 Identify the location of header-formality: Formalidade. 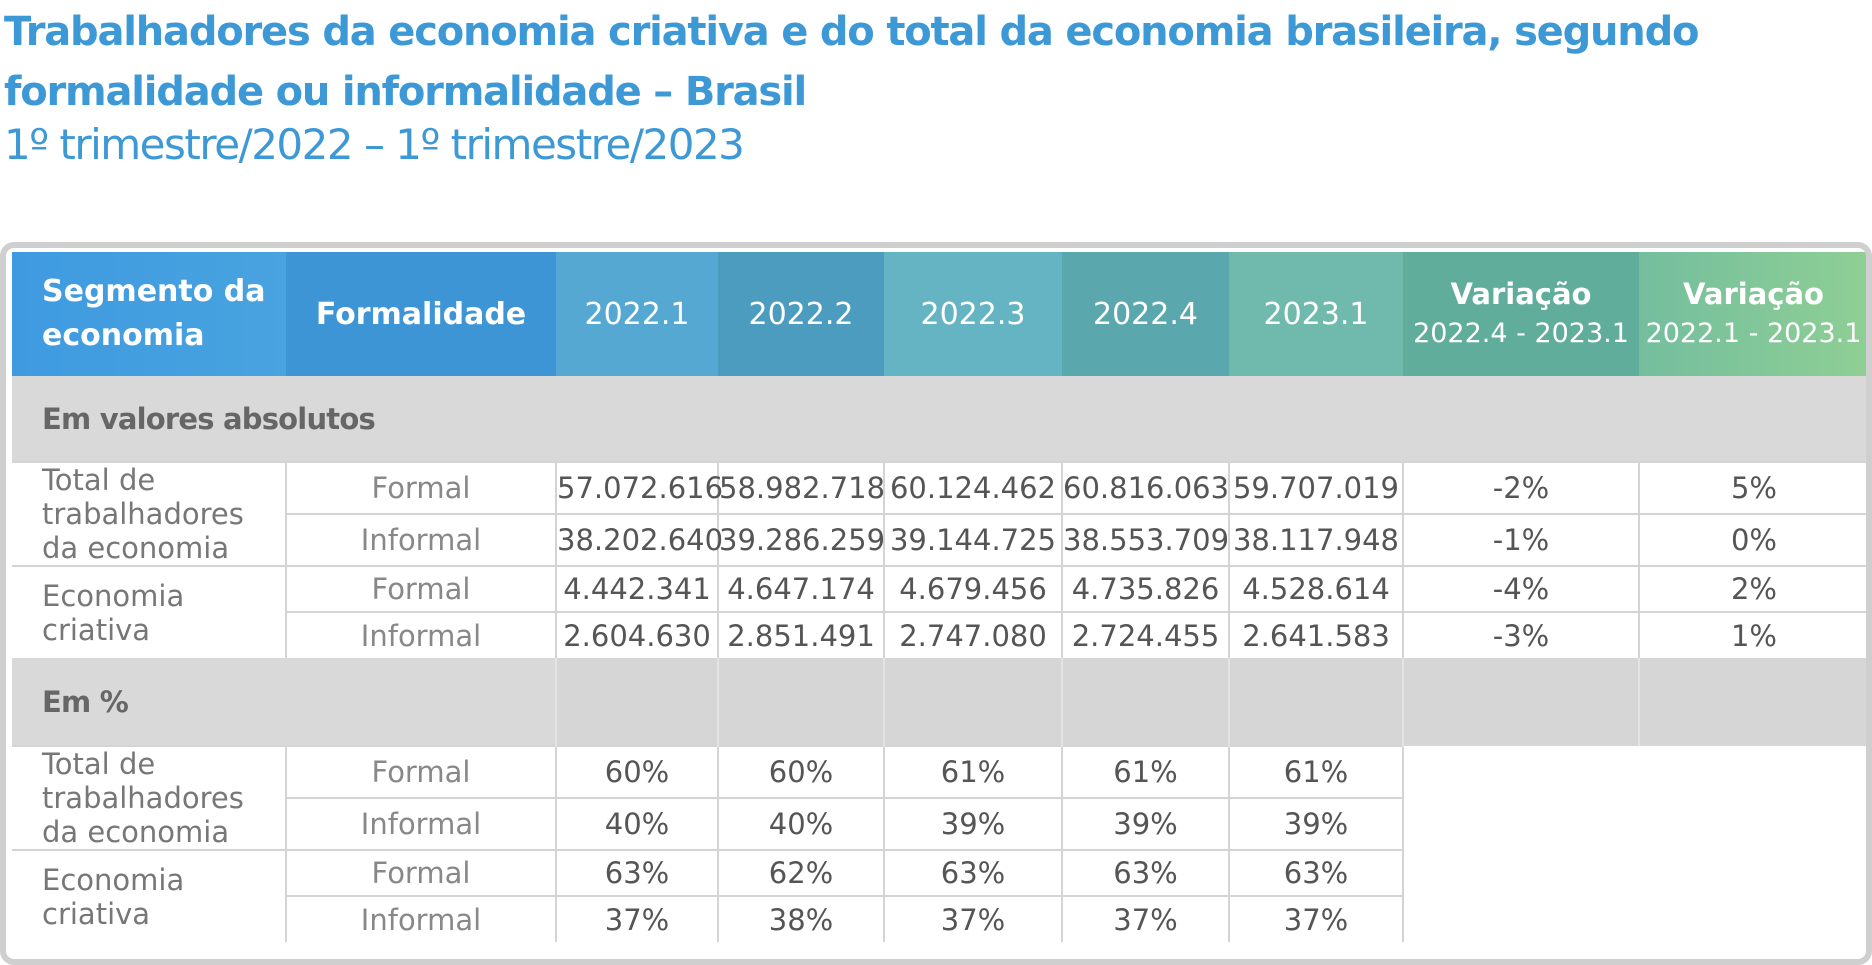
(421, 314).